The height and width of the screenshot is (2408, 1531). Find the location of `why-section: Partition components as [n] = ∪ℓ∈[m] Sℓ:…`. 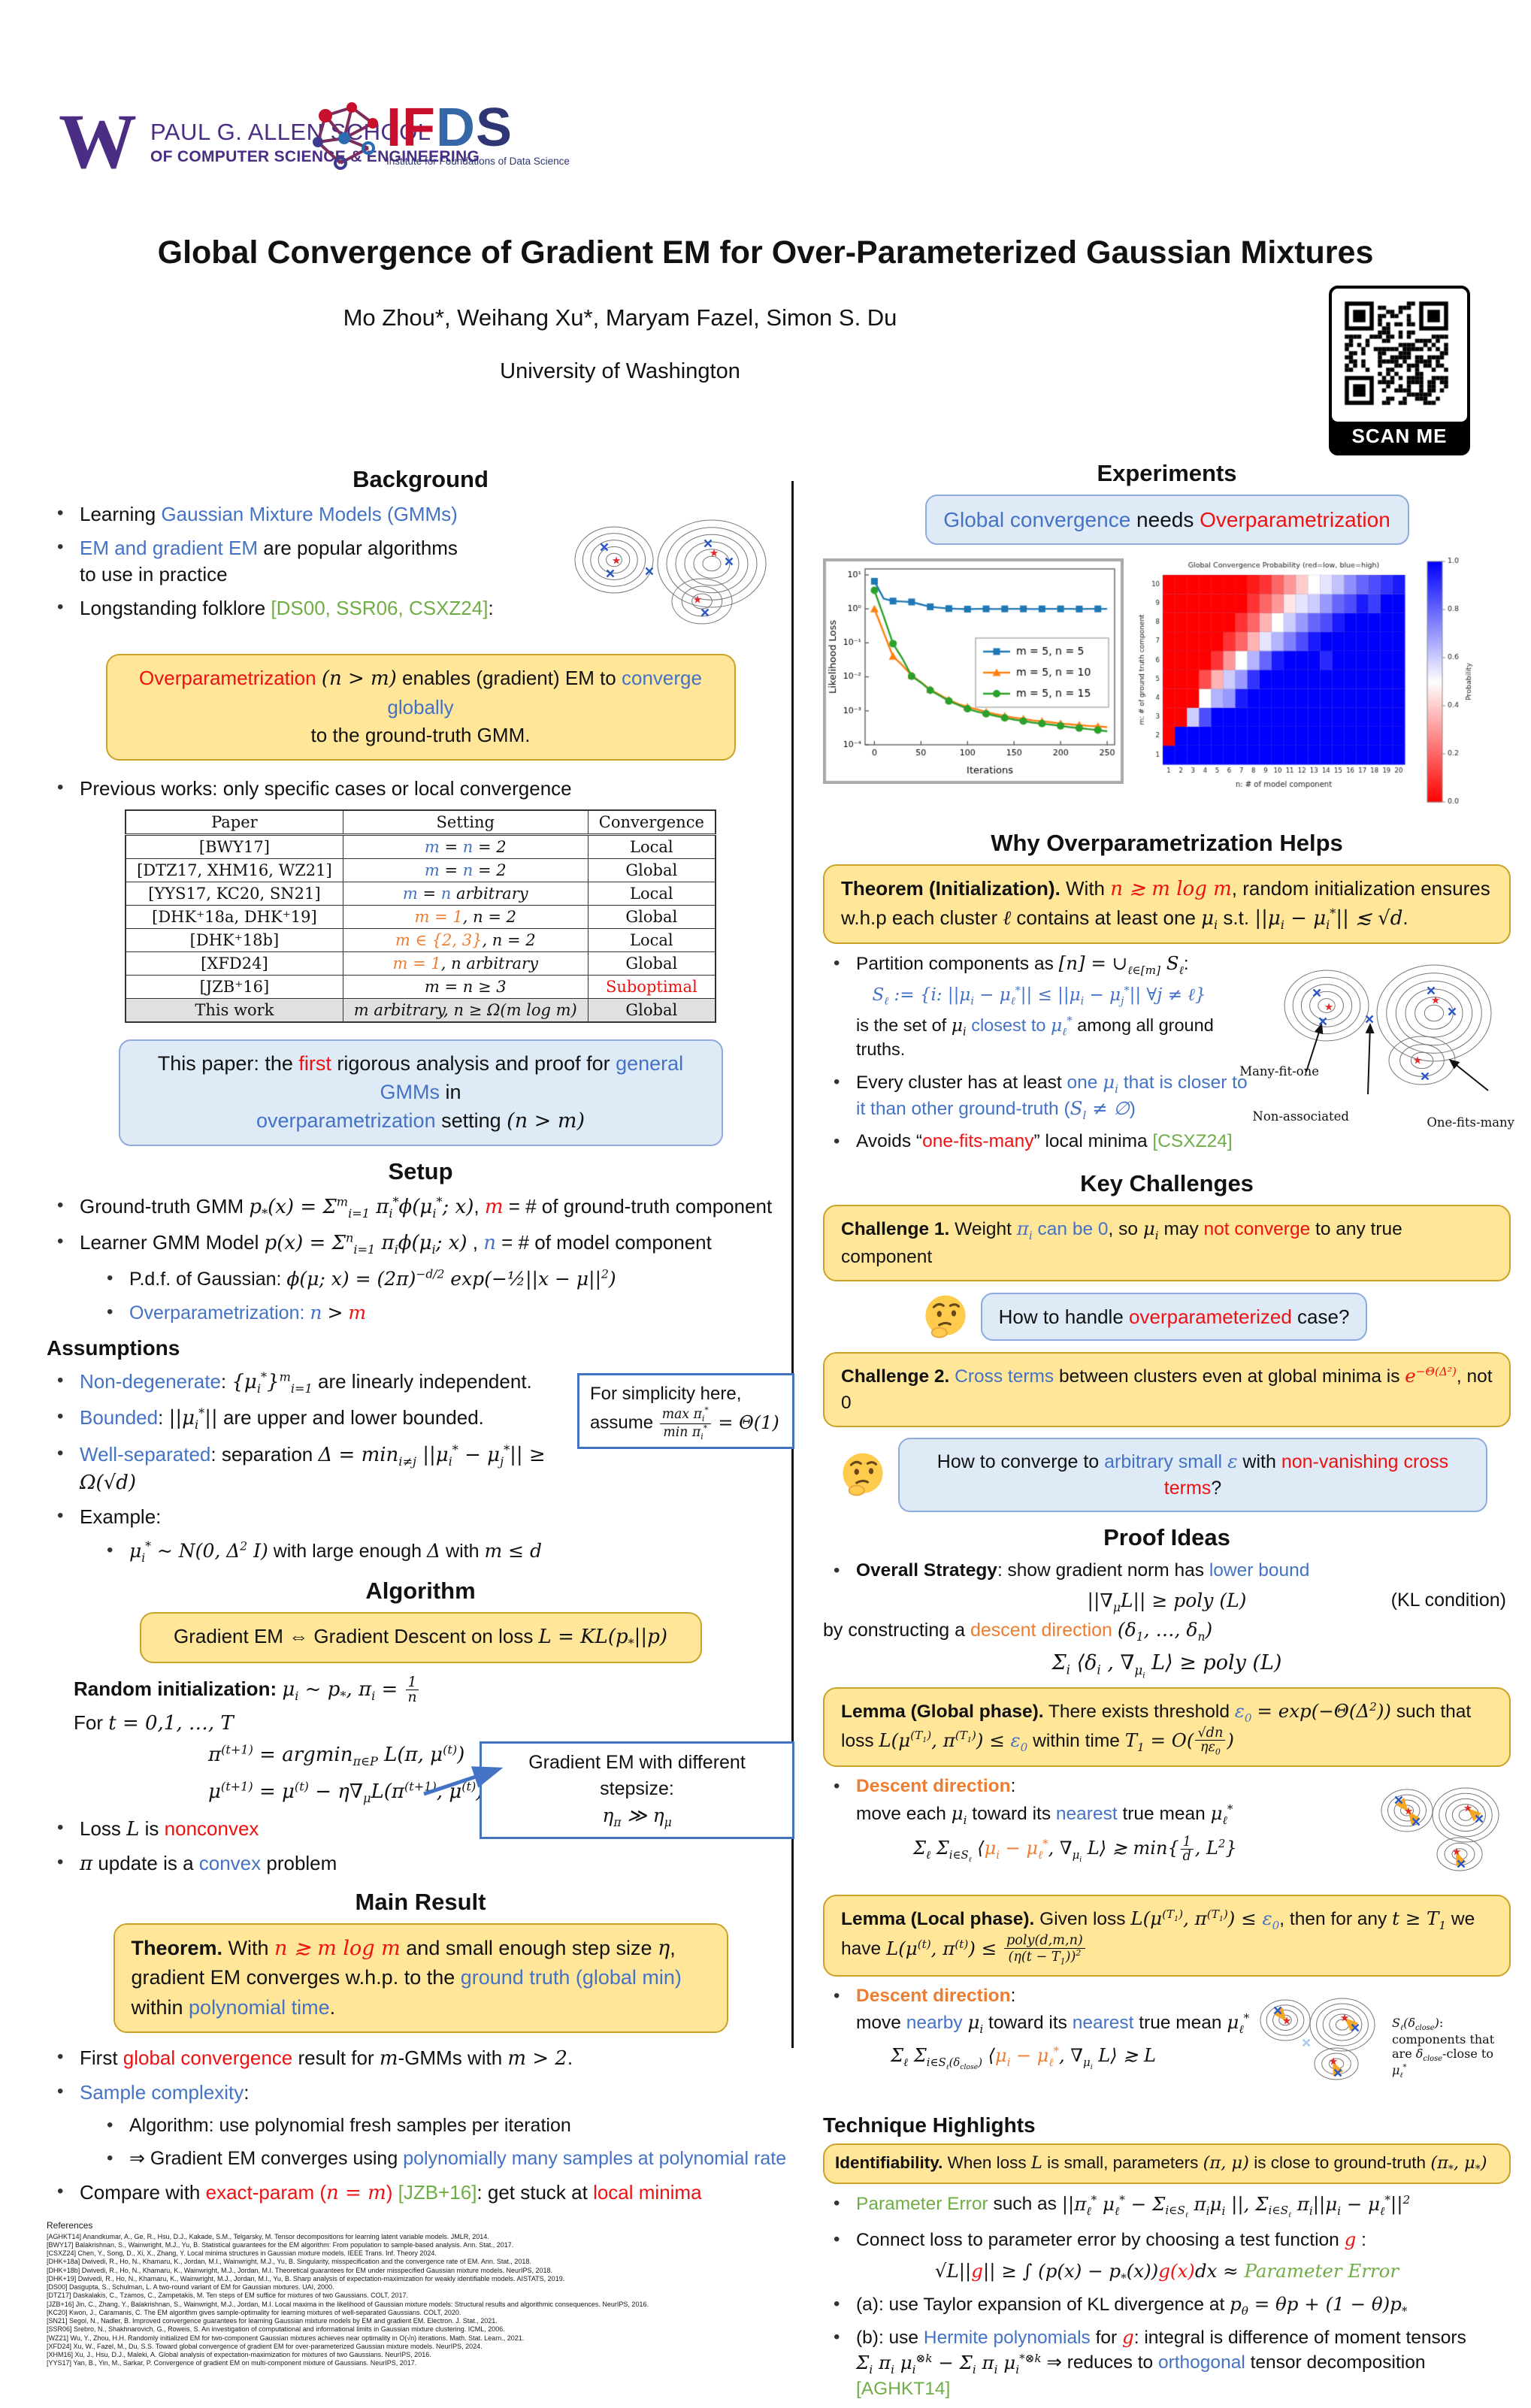

why-section: Partition components as [n] = ∪ℓ∈[m] Sℓ:… is located at coordinates (1168, 1054).